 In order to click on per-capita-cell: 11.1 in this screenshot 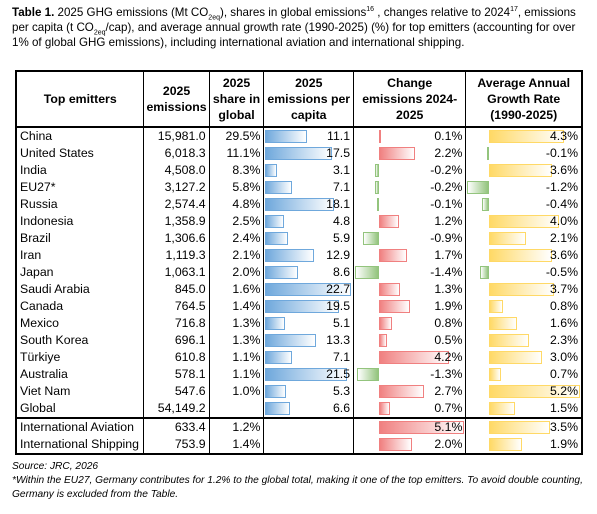, I will do `click(309, 136)`.